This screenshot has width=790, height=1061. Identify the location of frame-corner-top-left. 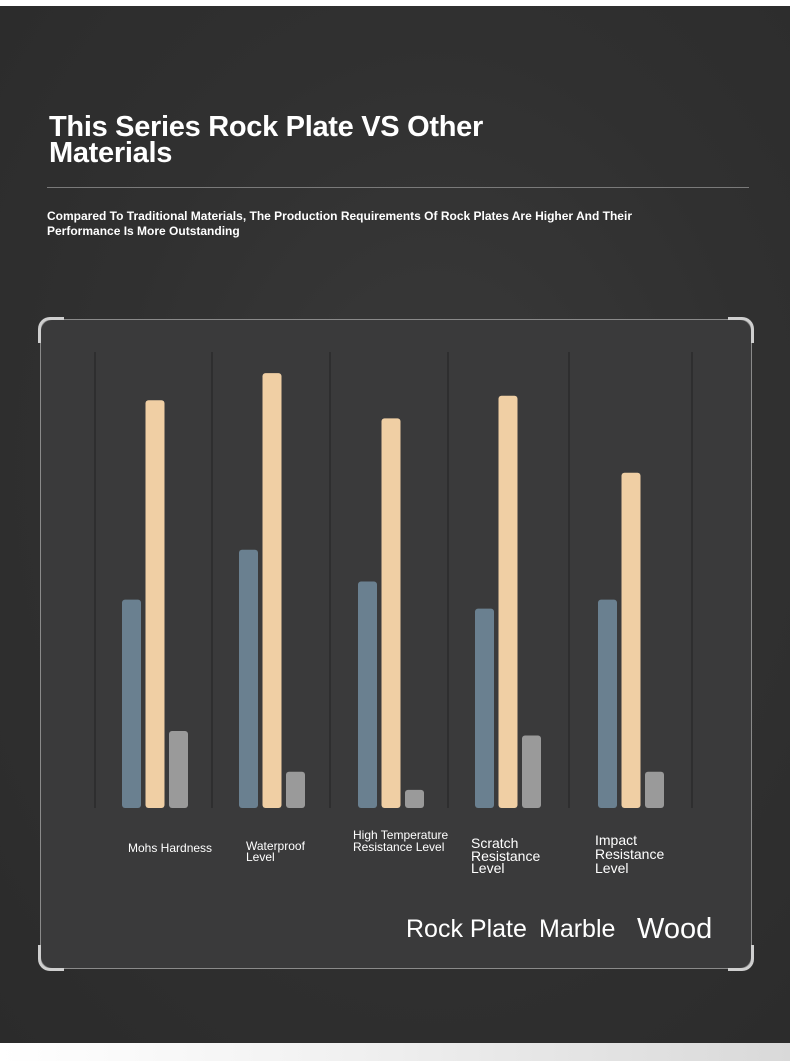
(51, 330).